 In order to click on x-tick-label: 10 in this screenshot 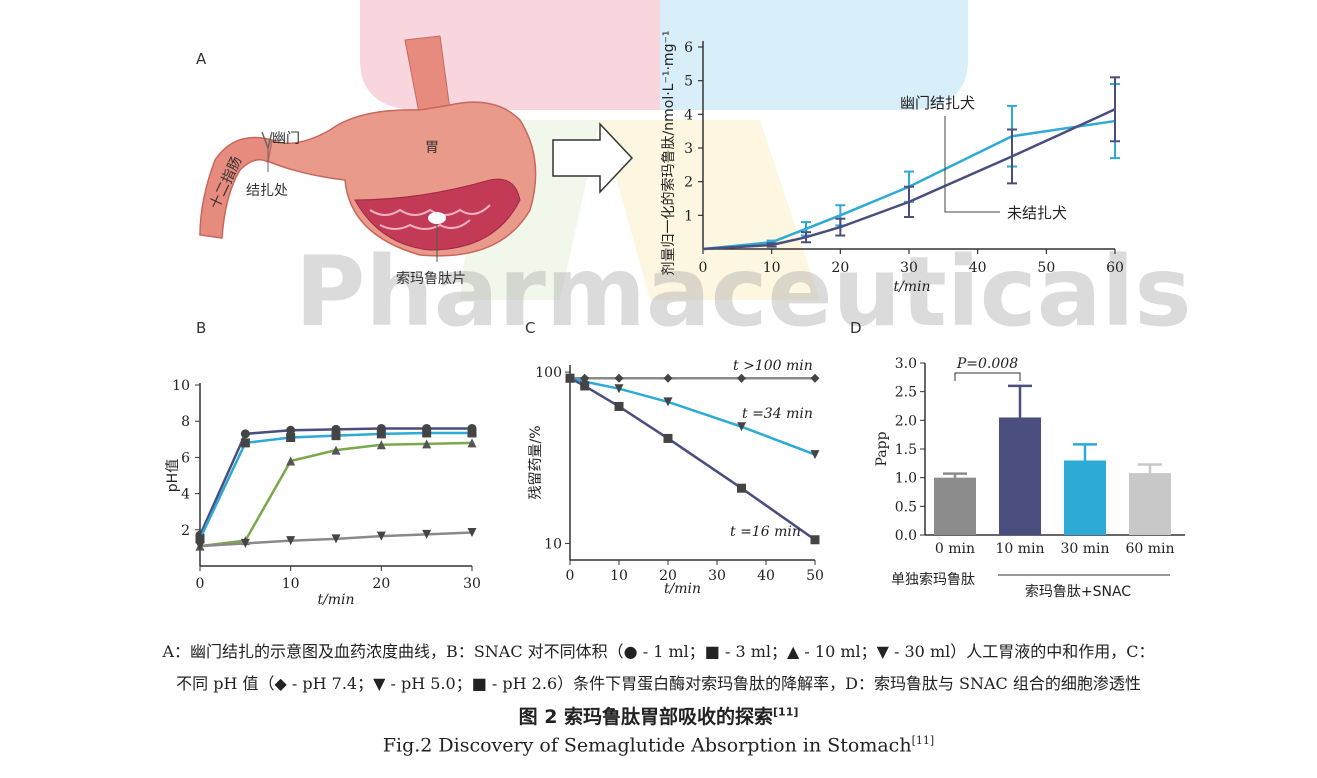, I will do `click(291, 584)`.